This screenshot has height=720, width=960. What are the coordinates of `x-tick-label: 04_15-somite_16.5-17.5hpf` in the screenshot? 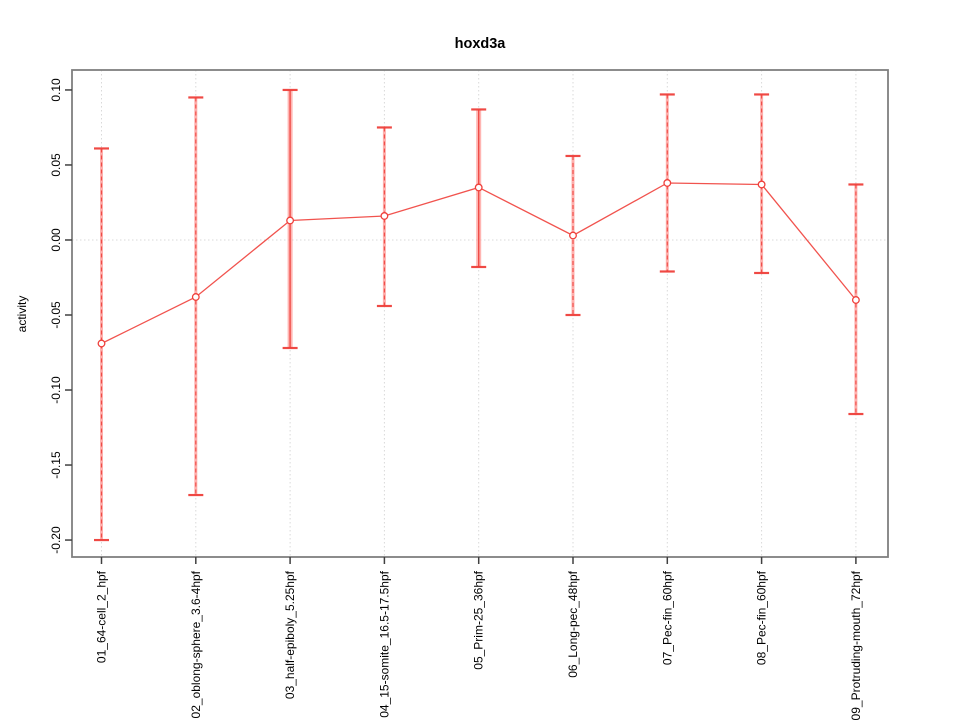 It's located at (384, 643).